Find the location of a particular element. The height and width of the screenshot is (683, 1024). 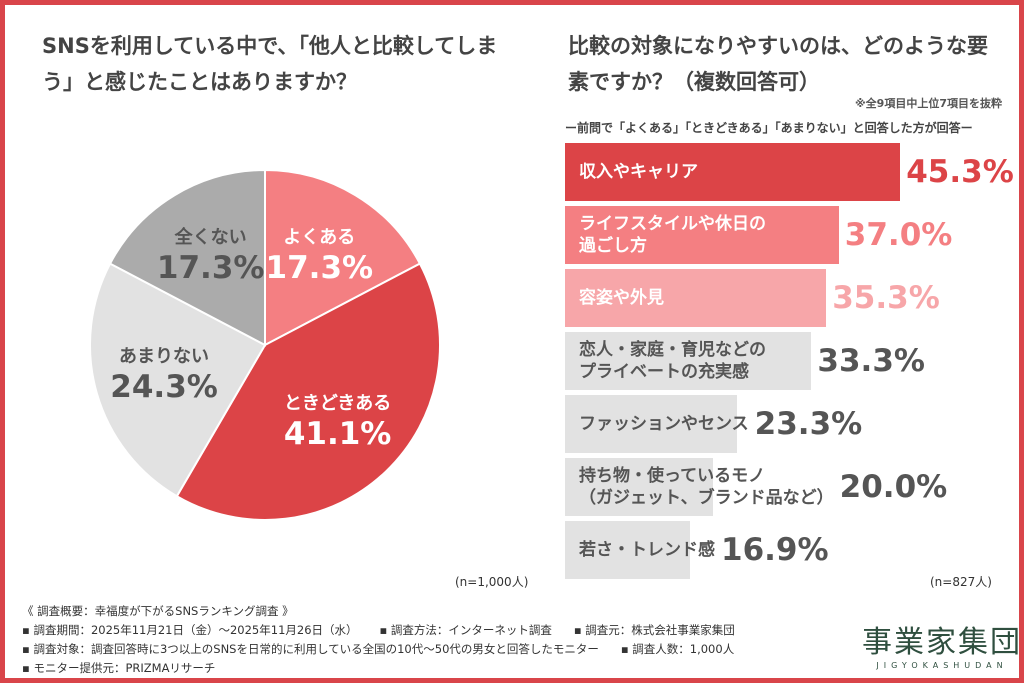

bar-row: 容姿や外見 35.3% is located at coordinates (752, 298).